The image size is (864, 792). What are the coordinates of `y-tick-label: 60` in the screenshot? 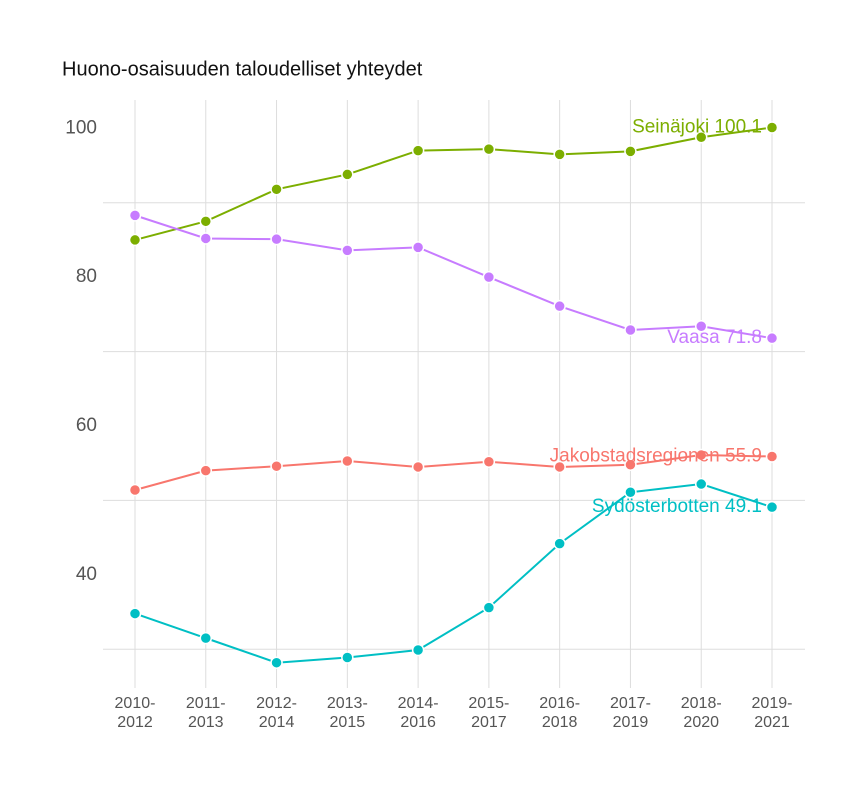 It's located at (86, 425).